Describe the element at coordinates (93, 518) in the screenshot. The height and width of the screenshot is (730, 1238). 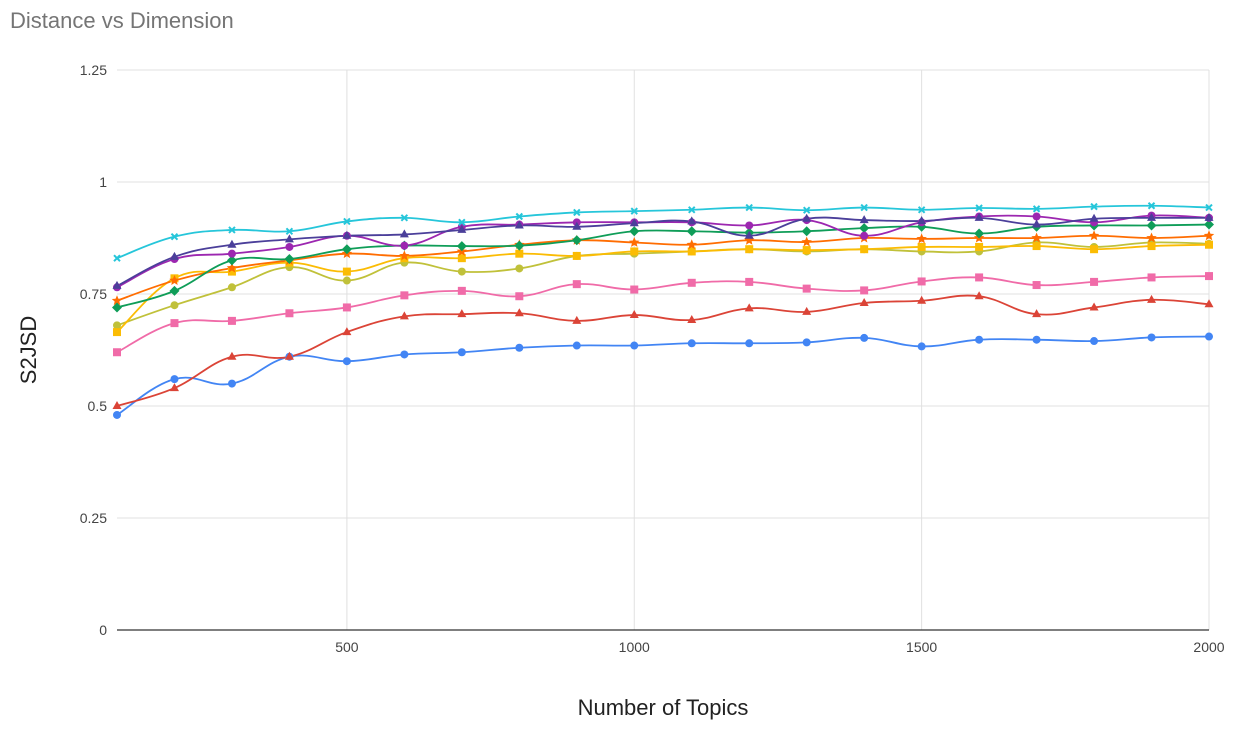
I see `y-tick-label: 0.25` at that location.